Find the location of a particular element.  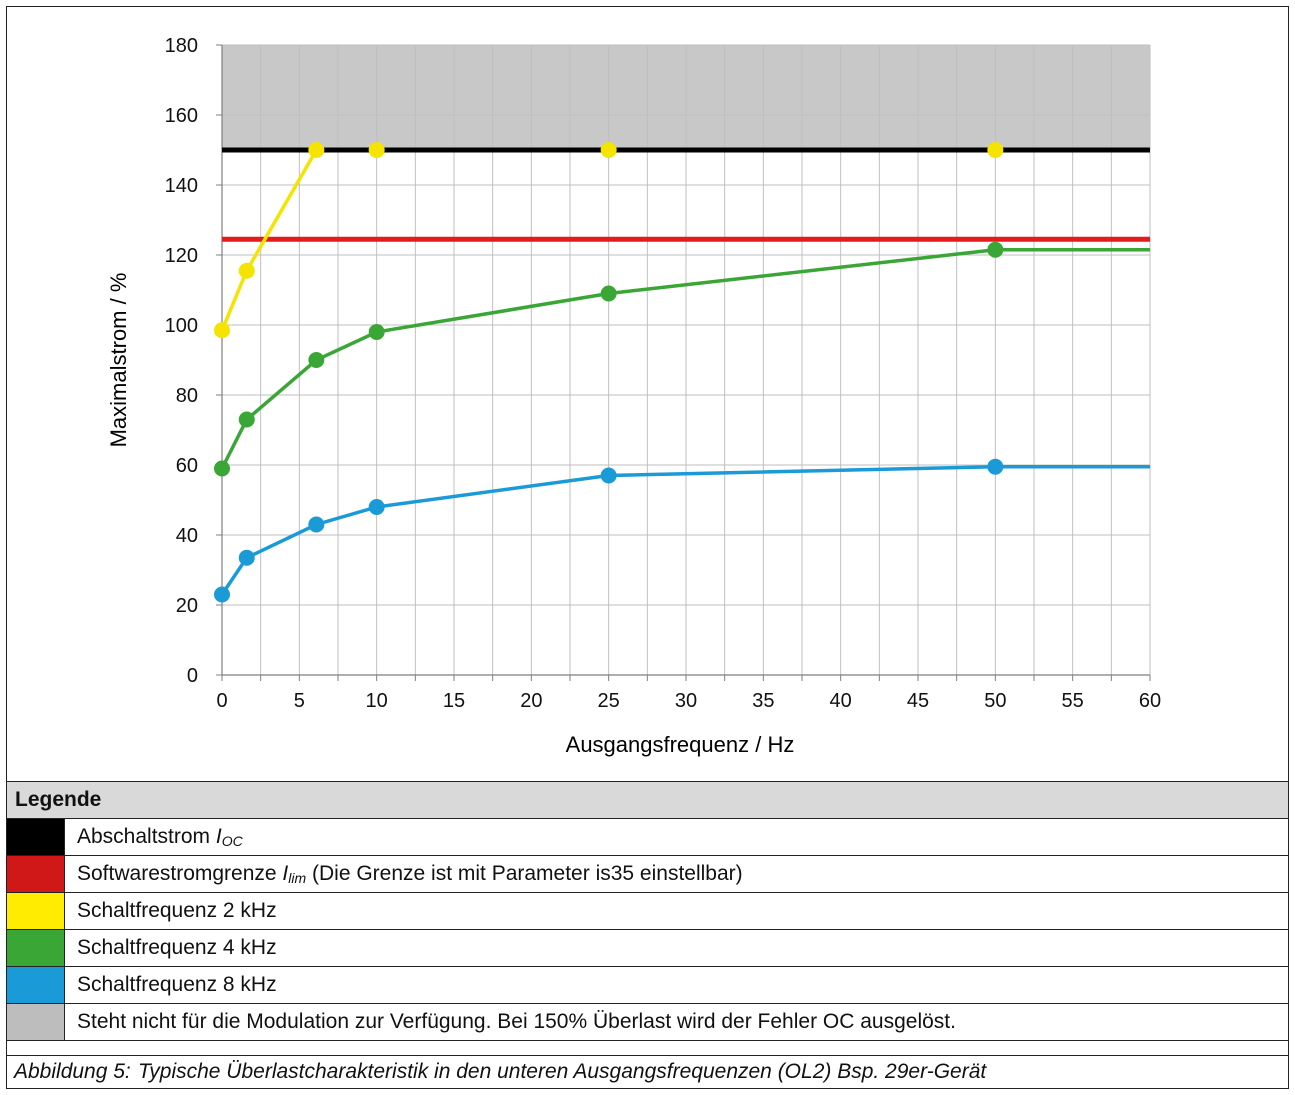

x-tick-label: 60 is located at coordinates (1150, 701).